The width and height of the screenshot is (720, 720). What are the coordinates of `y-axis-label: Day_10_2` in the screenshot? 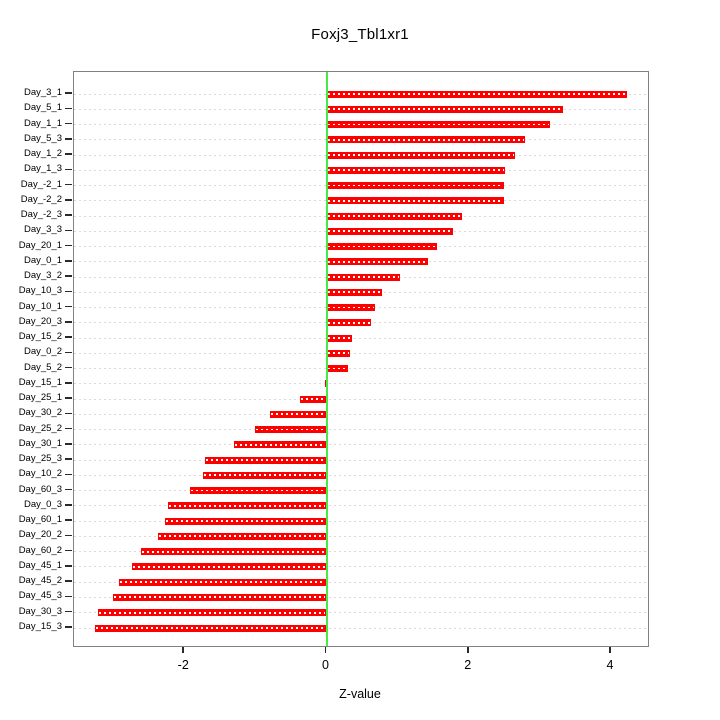 It's located at (40, 474).